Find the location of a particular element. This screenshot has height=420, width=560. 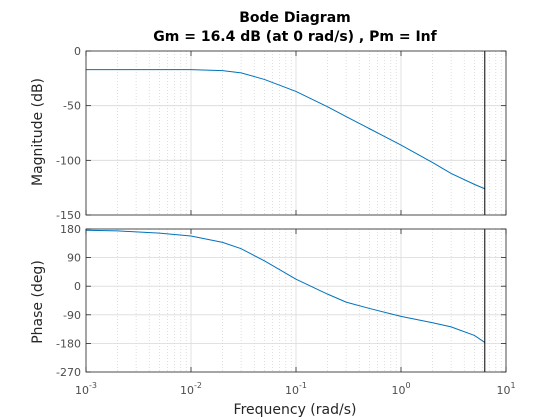

phase-ytick-label: -90 is located at coordinates (72, 315).